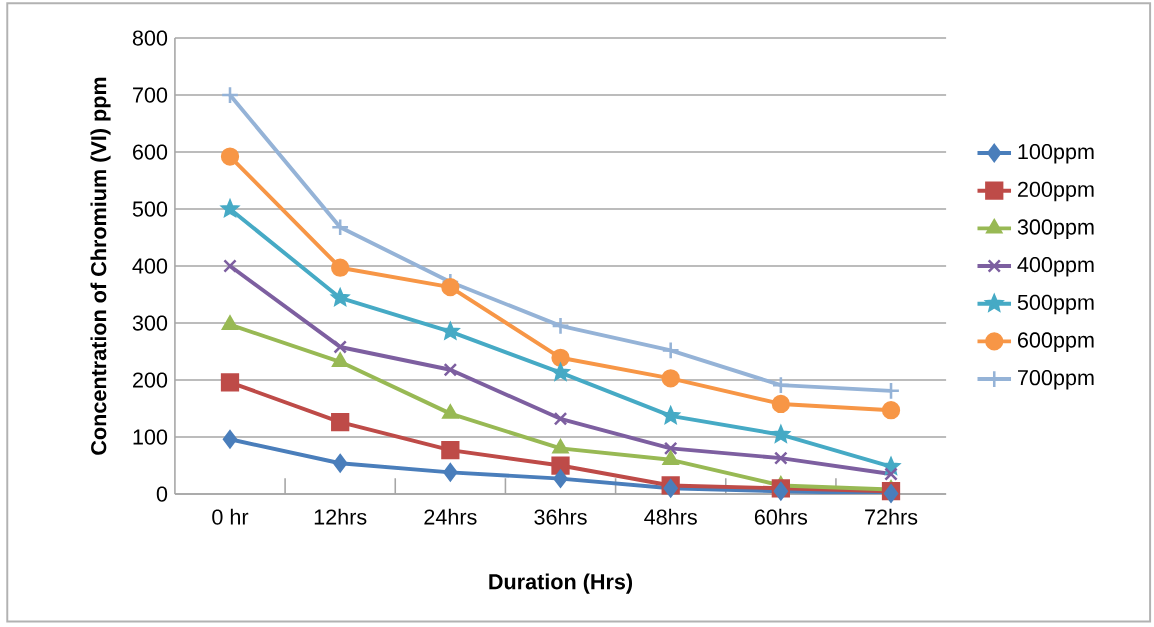 This screenshot has height=627, width=1154. Describe the element at coordinates (781, 516) in the screenshot. I see `x-tick-label: 60hrs` at that location.